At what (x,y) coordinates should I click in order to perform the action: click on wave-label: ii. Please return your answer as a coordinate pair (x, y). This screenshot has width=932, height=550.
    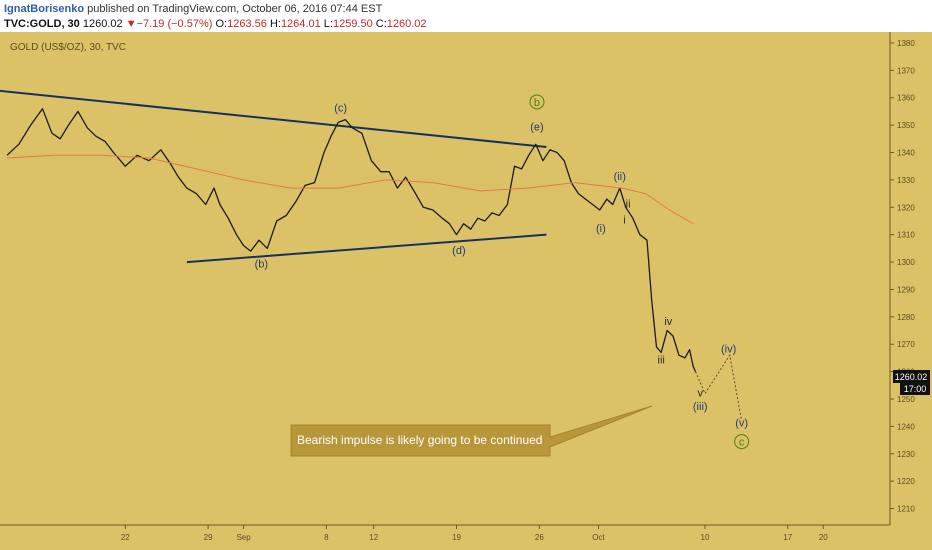
    Looking at the image, I should click on (628, 204).